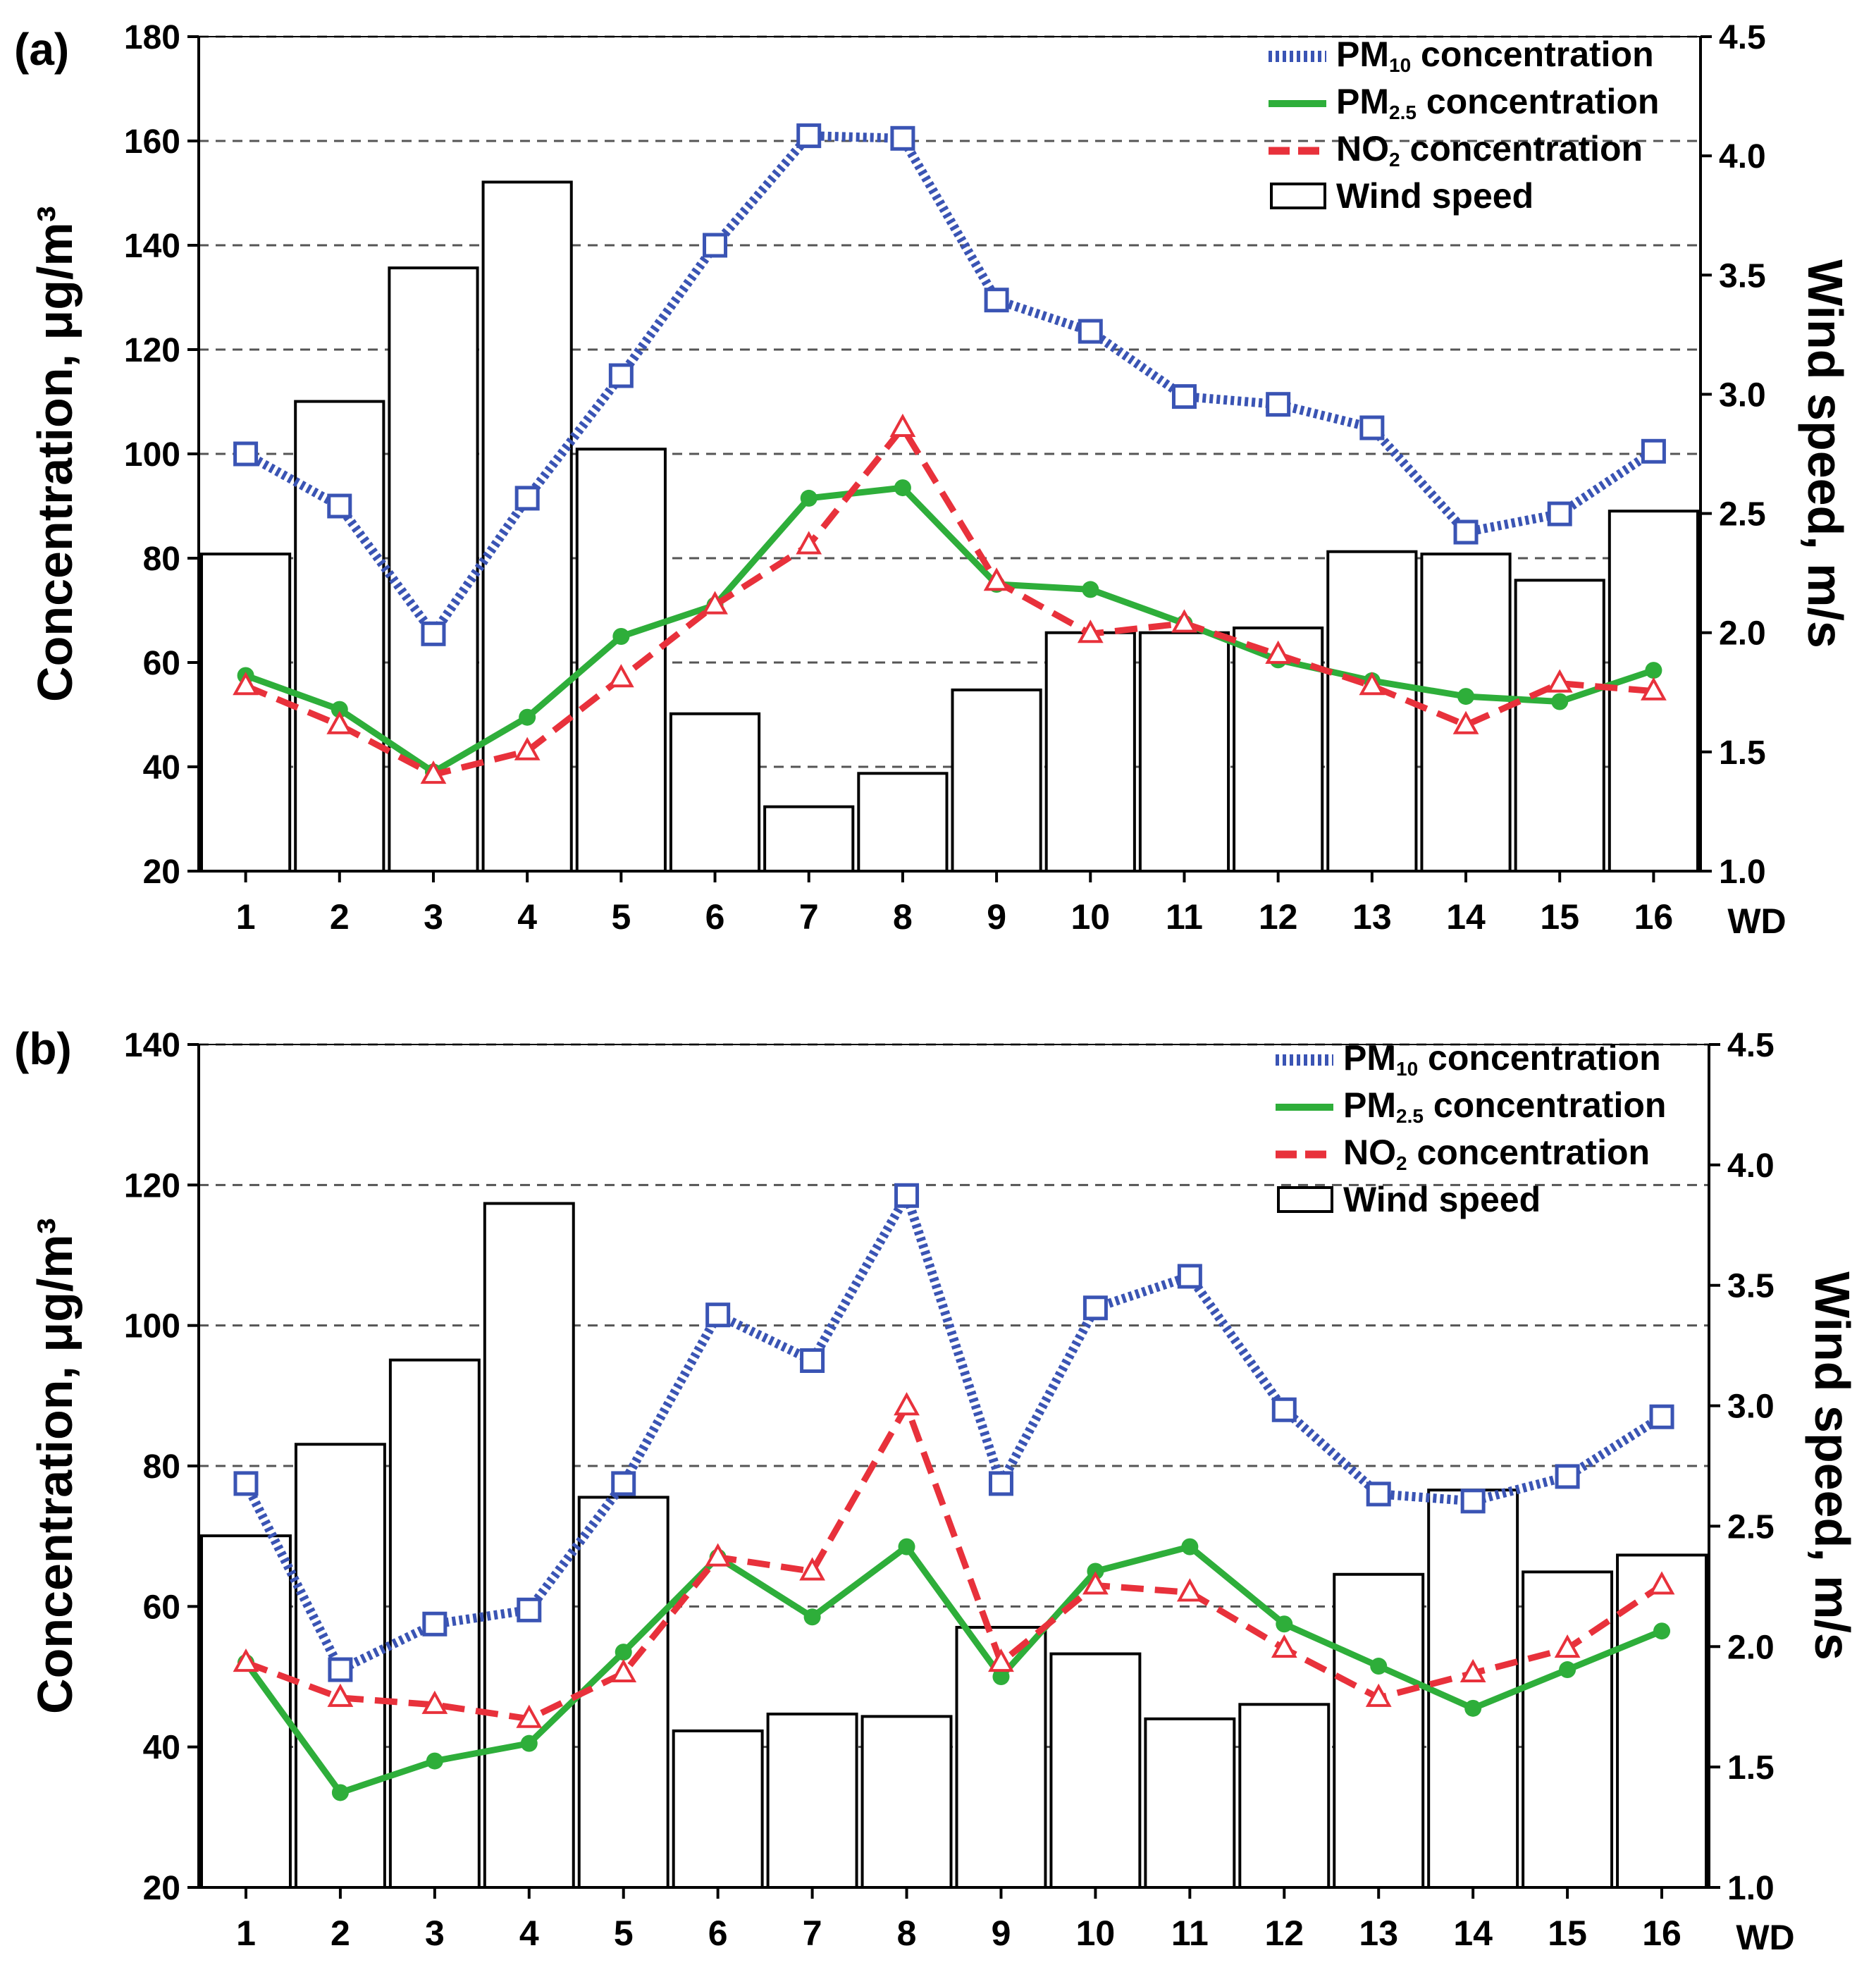 The width and height of the screenshot is (1876, 1972). What do you see at coordinates (624, 1933) in the screenshot?
I see `x-tick-label: 5` at bounding box center [624, 1933].